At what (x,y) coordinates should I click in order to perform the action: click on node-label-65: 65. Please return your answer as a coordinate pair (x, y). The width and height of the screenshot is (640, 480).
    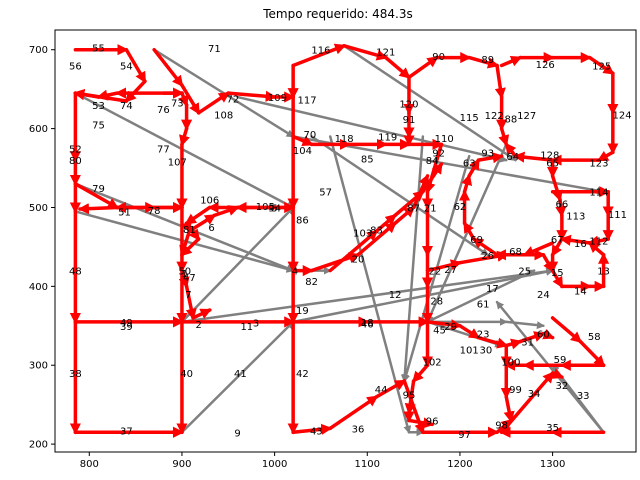
    Looking at the image, I should click on (552, 164).